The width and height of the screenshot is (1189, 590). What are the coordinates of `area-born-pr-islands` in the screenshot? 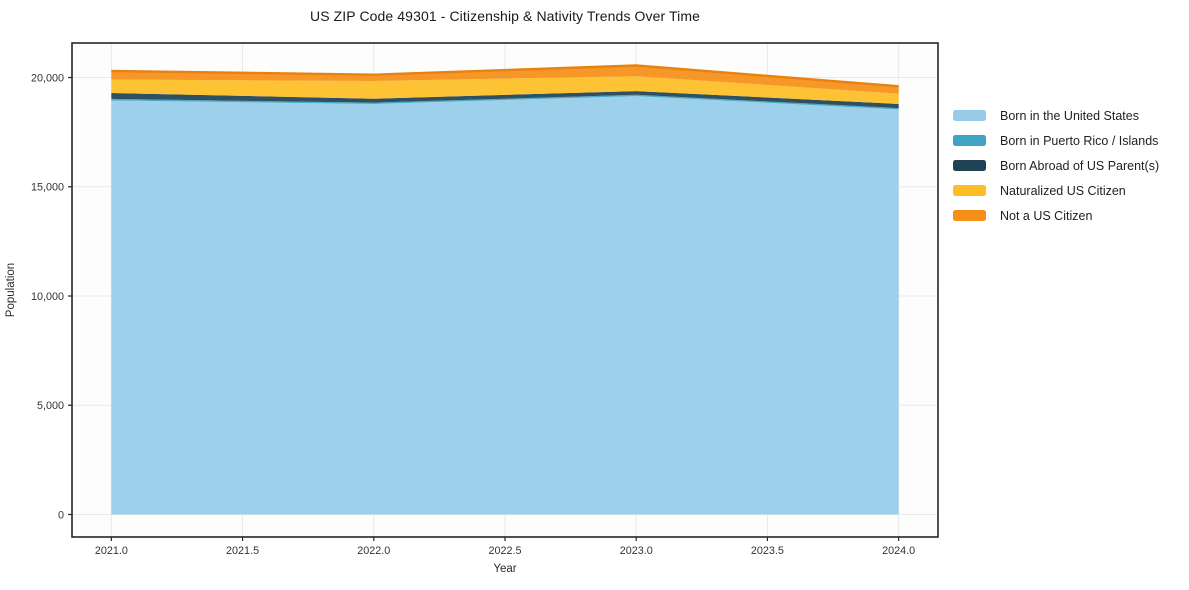 It's located at (505, 102).